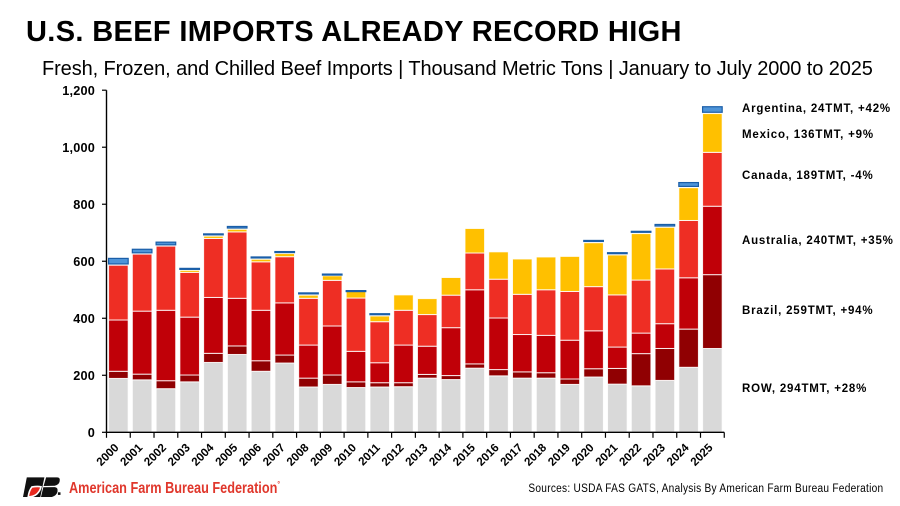 The image size is (900, 506). What do you see at coordinates (392, 454) in the screenshot?
I see `svg-text: 2012` at bounding box center [392, 454].